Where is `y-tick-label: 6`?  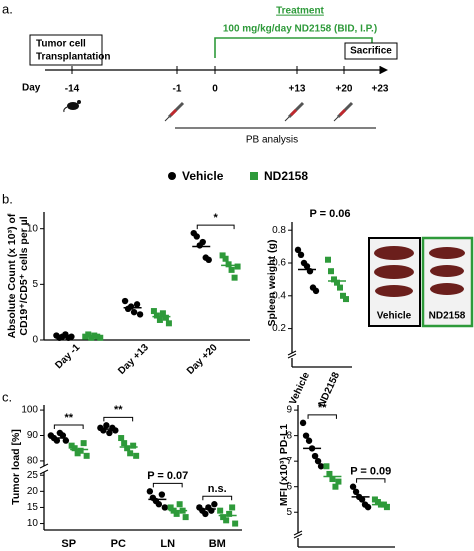 y-tick-label: 6 is located at coordinates (289, 486).